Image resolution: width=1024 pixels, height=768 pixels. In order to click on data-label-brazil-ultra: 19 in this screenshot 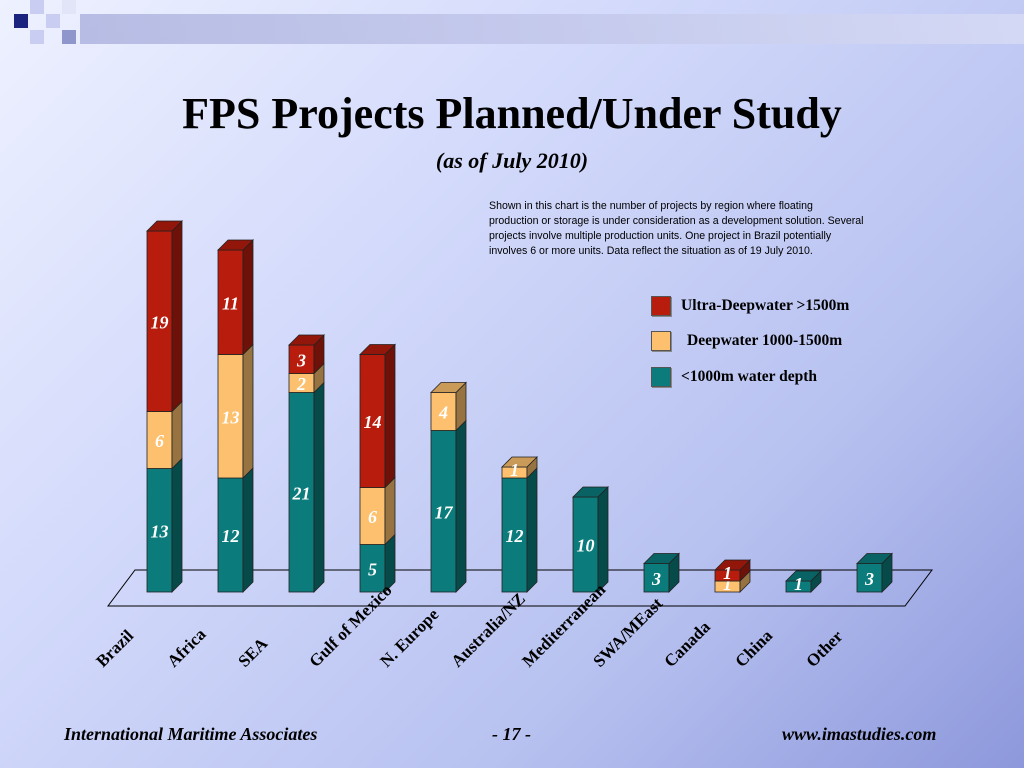, I will do `click(160, 322)`.